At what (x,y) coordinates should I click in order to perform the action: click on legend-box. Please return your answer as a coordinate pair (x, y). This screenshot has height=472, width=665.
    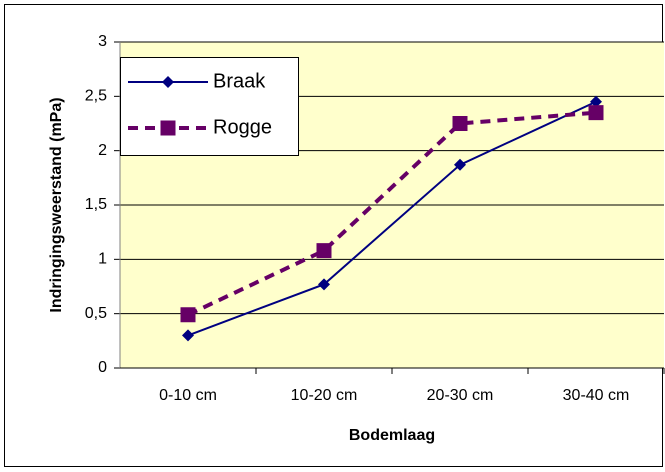
    Looking at the image, I should click on (209, 106).